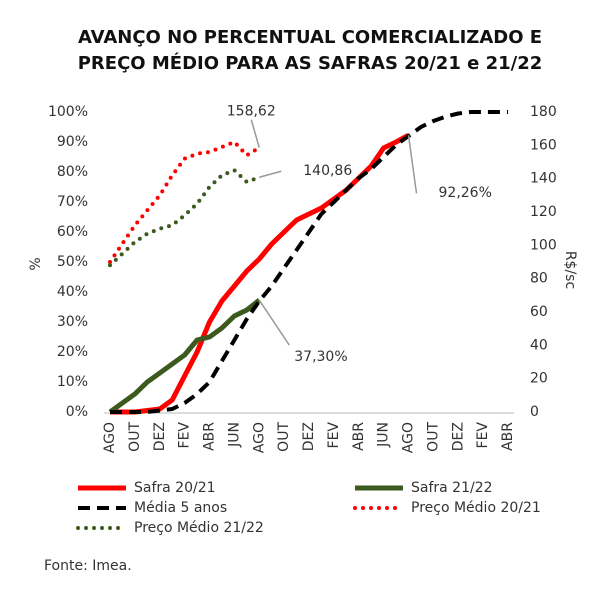 This screenshot has width=591, height=593. I want to click on data-label: 92,26%, so click(465, 193).